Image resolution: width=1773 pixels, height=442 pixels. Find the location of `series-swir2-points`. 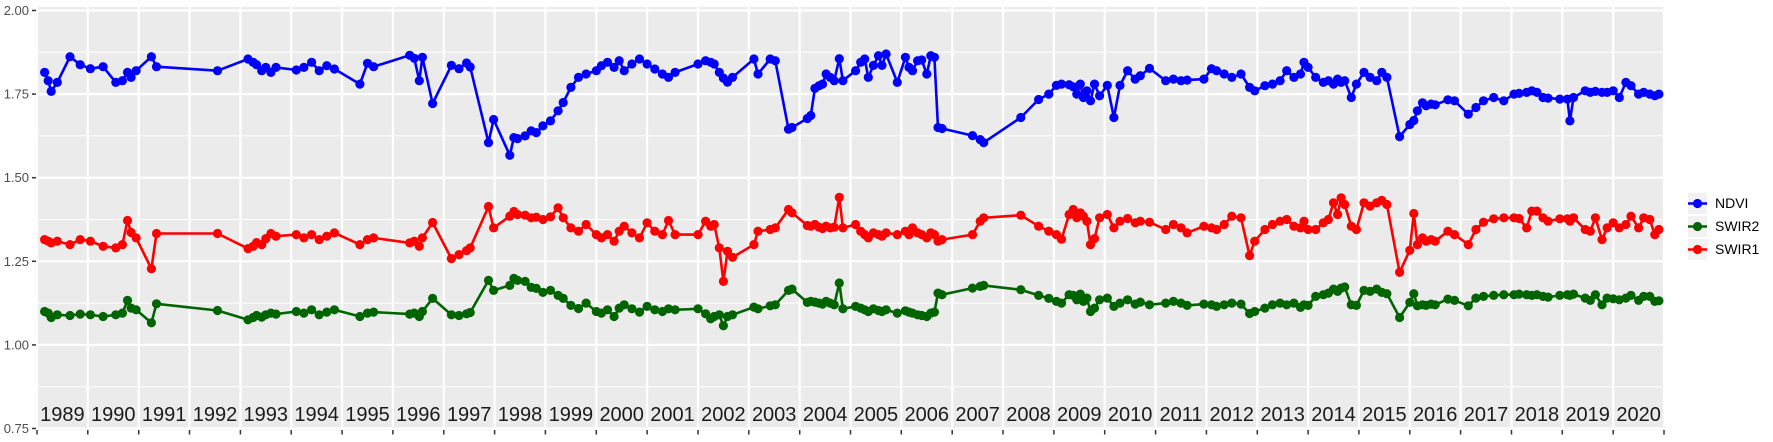

series-swir2-points is located at coordinates (852, 302).